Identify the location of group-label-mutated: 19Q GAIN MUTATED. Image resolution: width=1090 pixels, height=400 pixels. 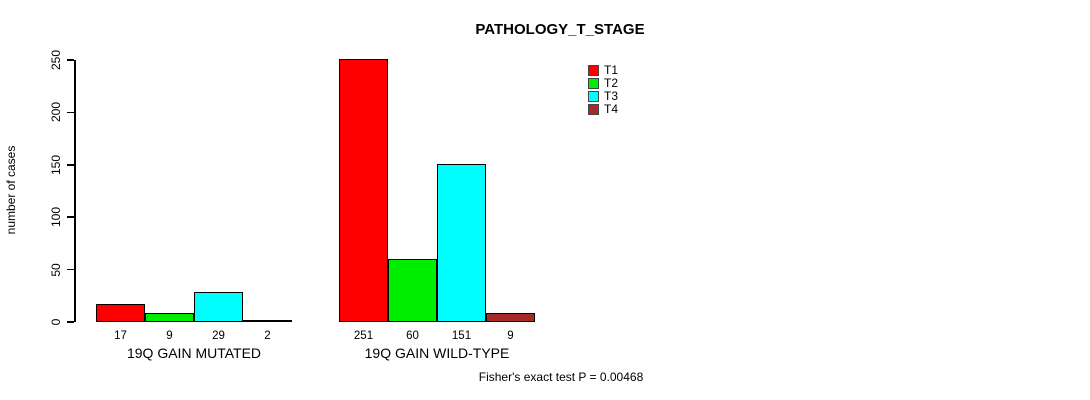
(194, 353).